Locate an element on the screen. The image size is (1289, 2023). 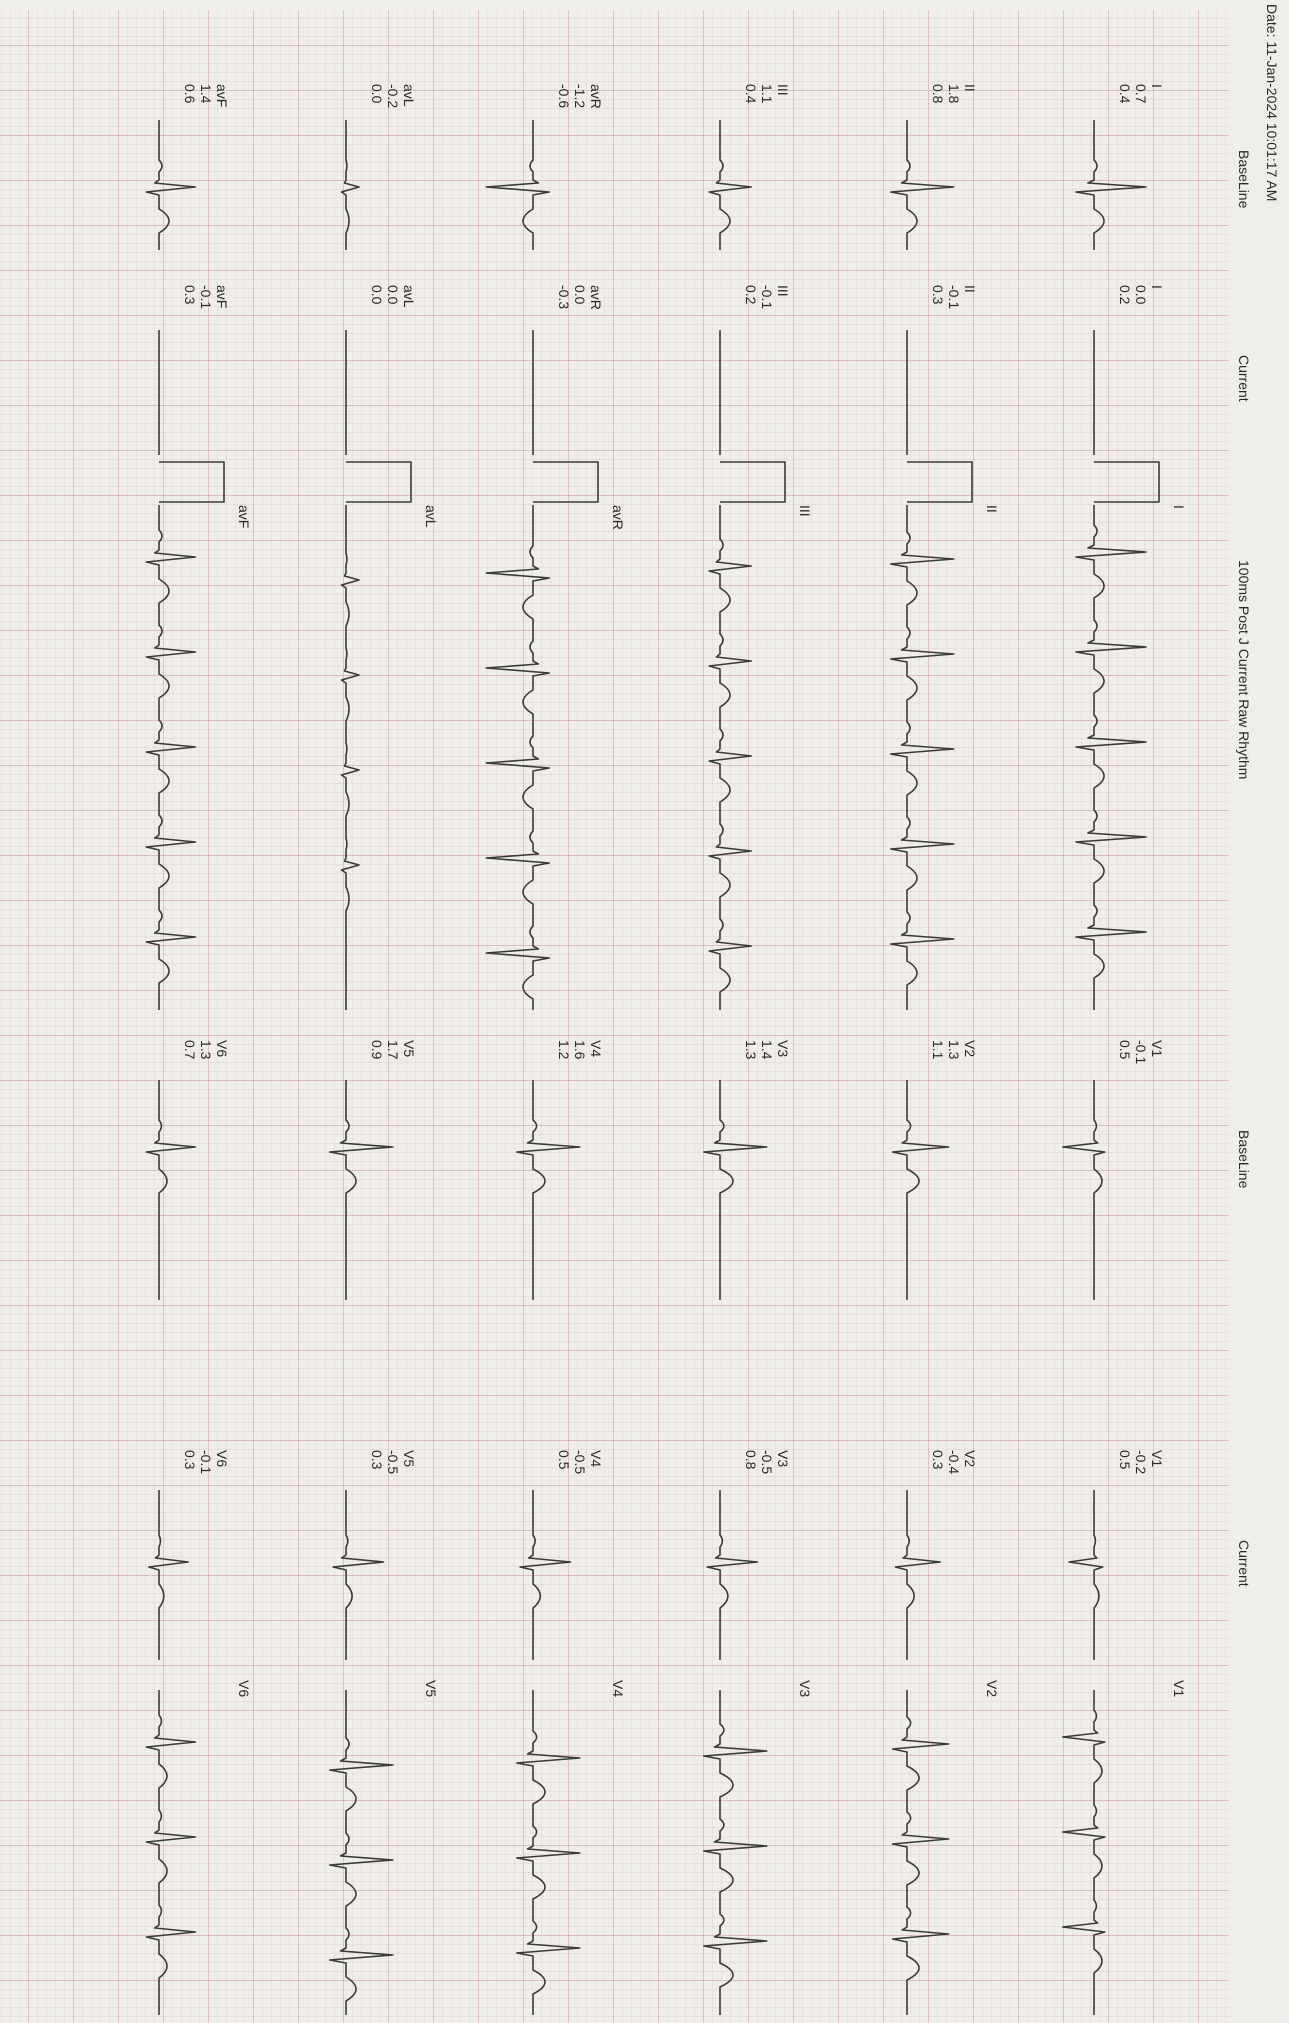
measurement: -0.6 is located at coordinates (564, 96).